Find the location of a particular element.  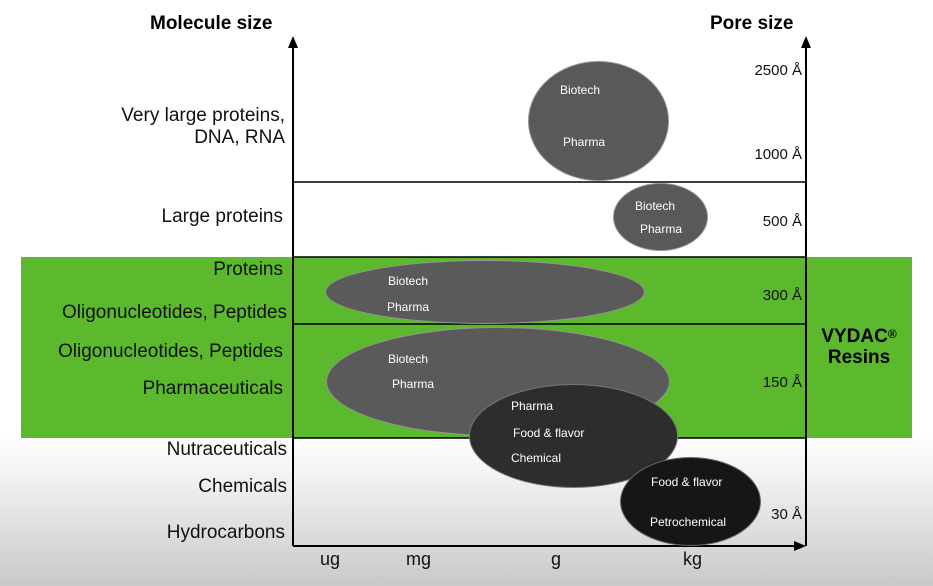

label-hydrocarbons: Hydrocarbons is located at coordinates (225, 532).